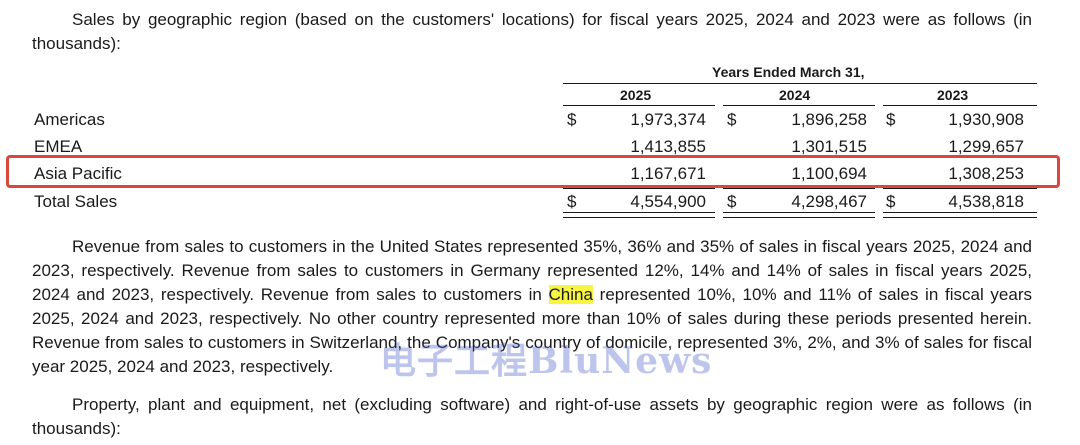 The height and width of the screenshot is (445, 1080). Describe the element at coordinates (986, 201) in the screenshot. I see `cell-total-2023: 4,538,818` at that location.